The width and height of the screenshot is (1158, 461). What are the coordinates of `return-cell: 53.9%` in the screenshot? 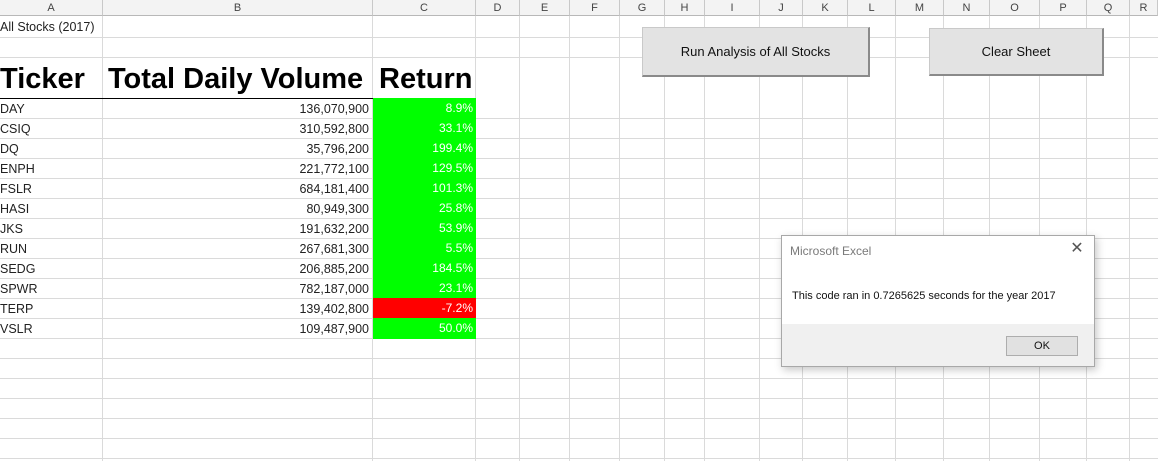 It's located at (424, 228).